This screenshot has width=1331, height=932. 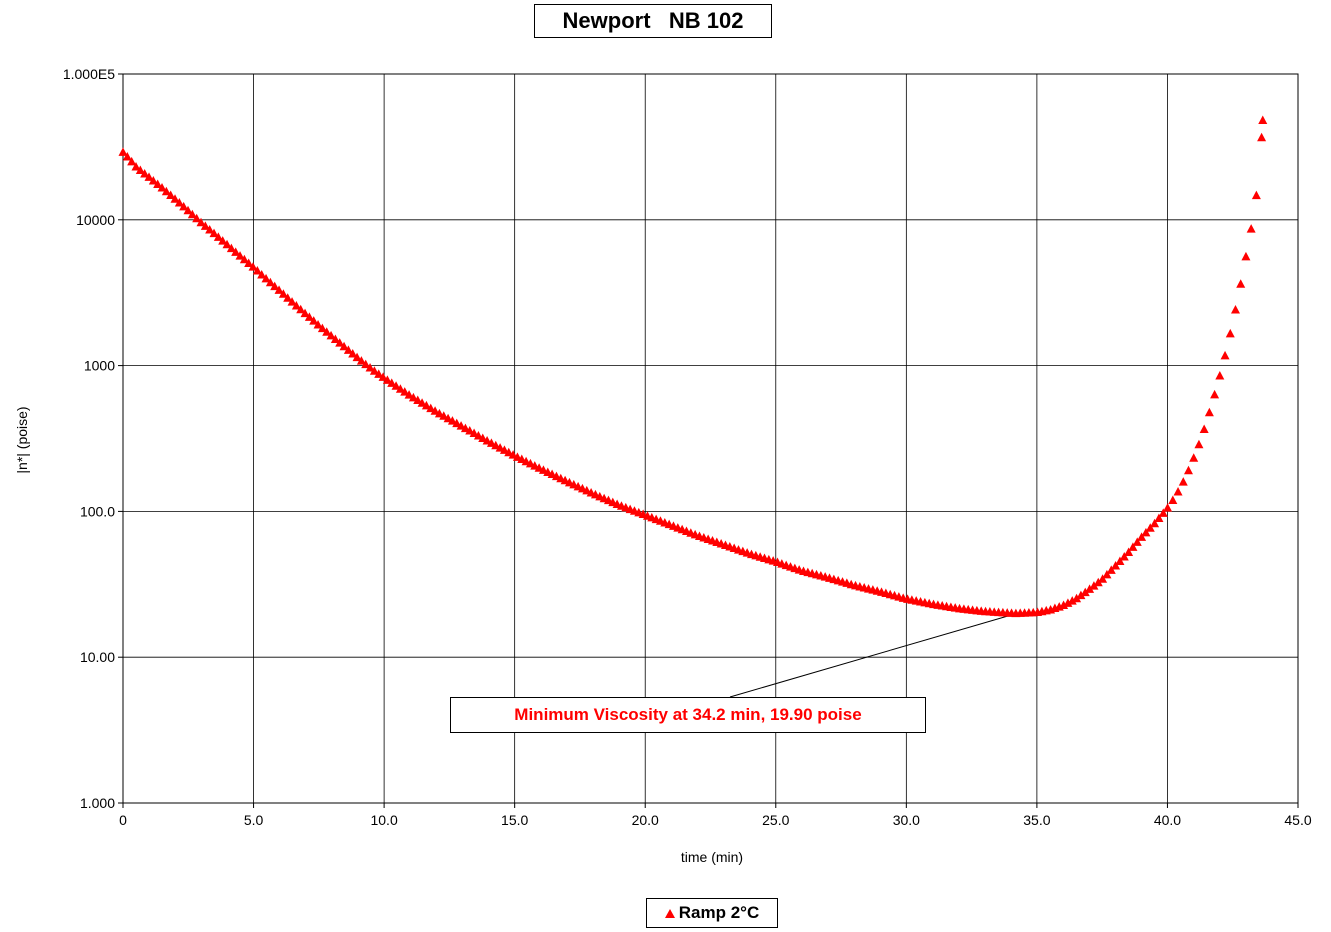 What do you see at coordinates (254, 820) in the screenshot?
I see `x-tick-label: 5.0` at bounding box center [254, 820].